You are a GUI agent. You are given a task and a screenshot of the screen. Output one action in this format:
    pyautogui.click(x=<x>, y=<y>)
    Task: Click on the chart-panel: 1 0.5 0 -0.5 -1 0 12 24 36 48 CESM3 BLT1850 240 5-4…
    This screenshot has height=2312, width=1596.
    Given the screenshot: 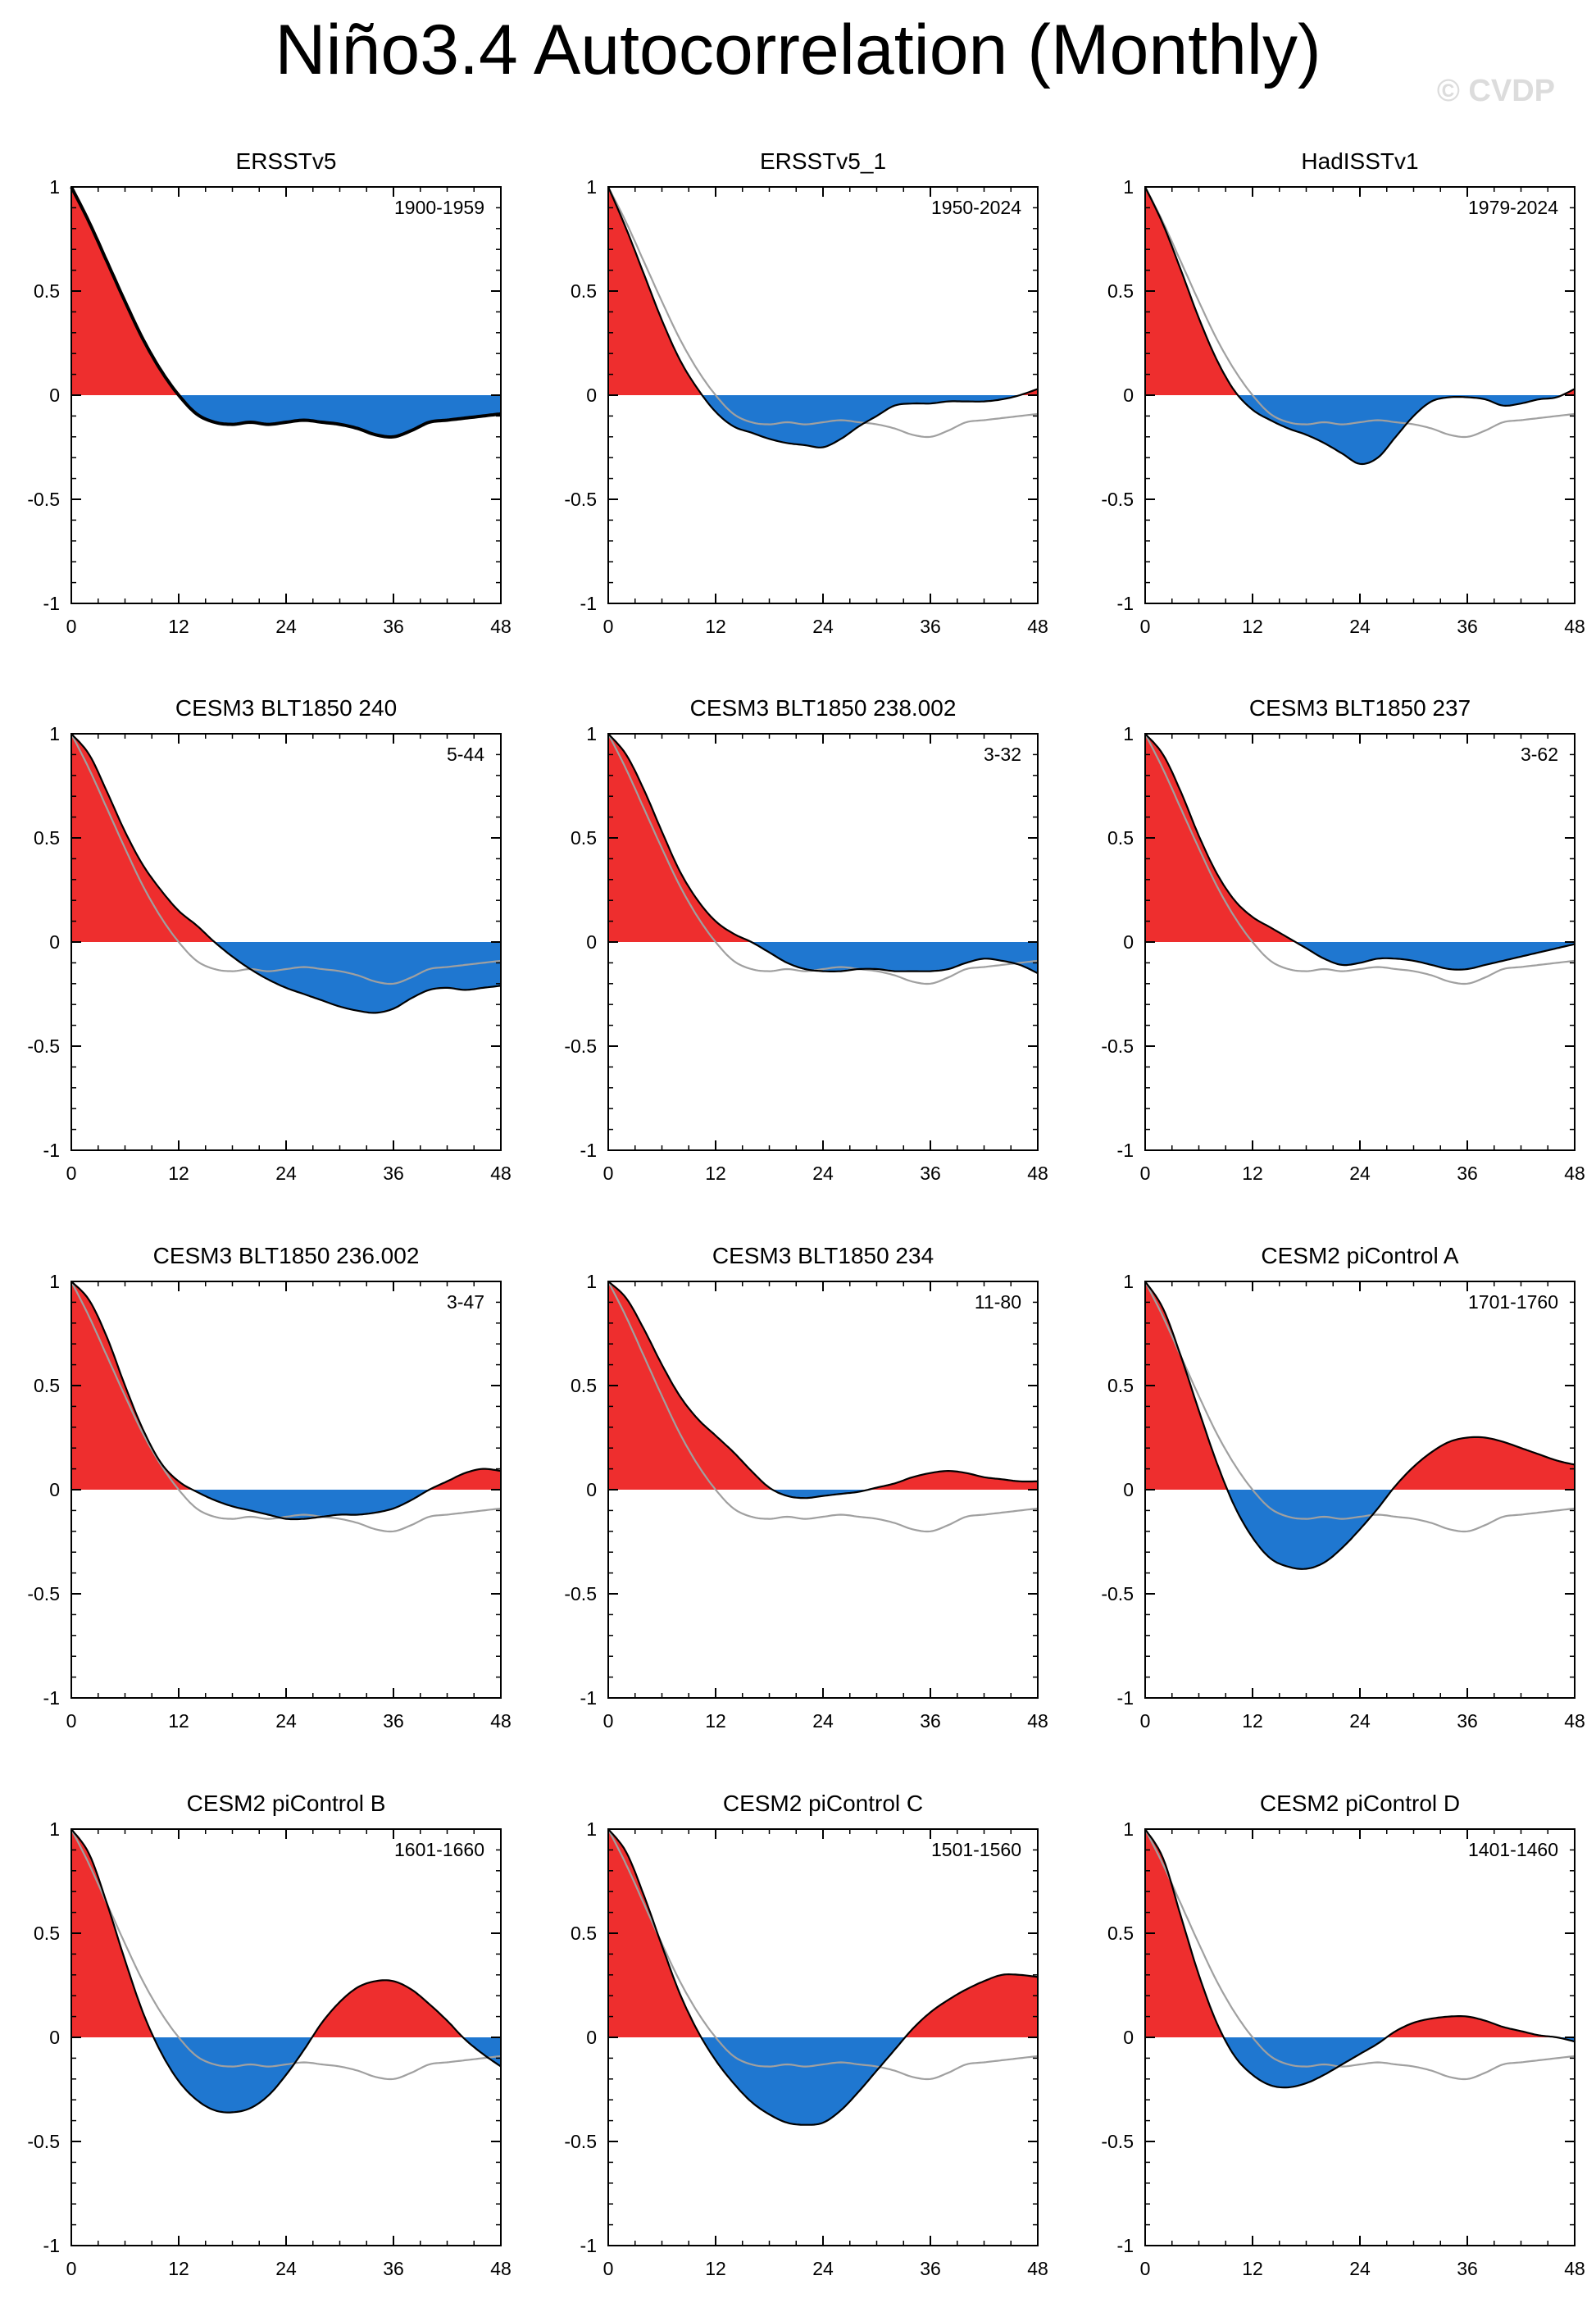 What is the action you would take?
    pyautogui.click(x=269, y=939)
    